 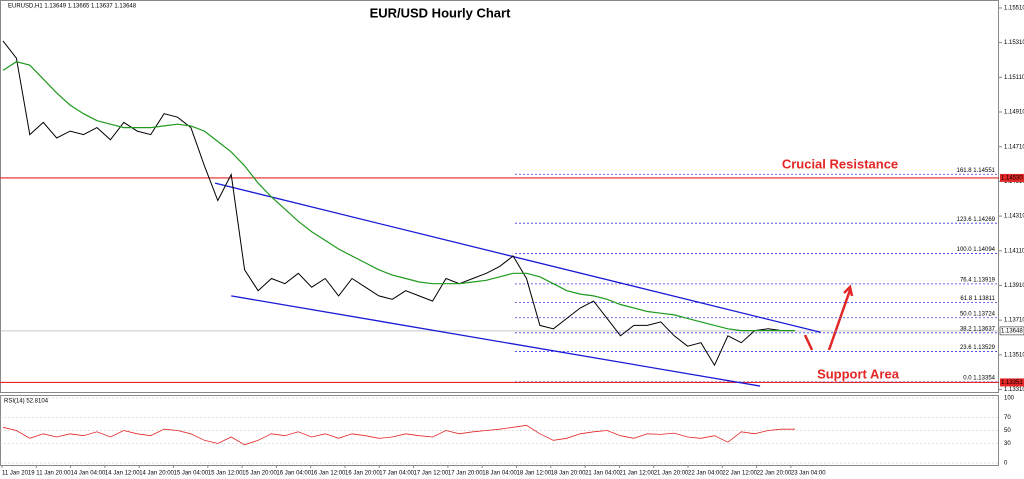 What do you see at coordinates (26, 402) in the screenshot?
I see `rsi-label: RSI(14) 52.8104` at bounding box center [26, 402].